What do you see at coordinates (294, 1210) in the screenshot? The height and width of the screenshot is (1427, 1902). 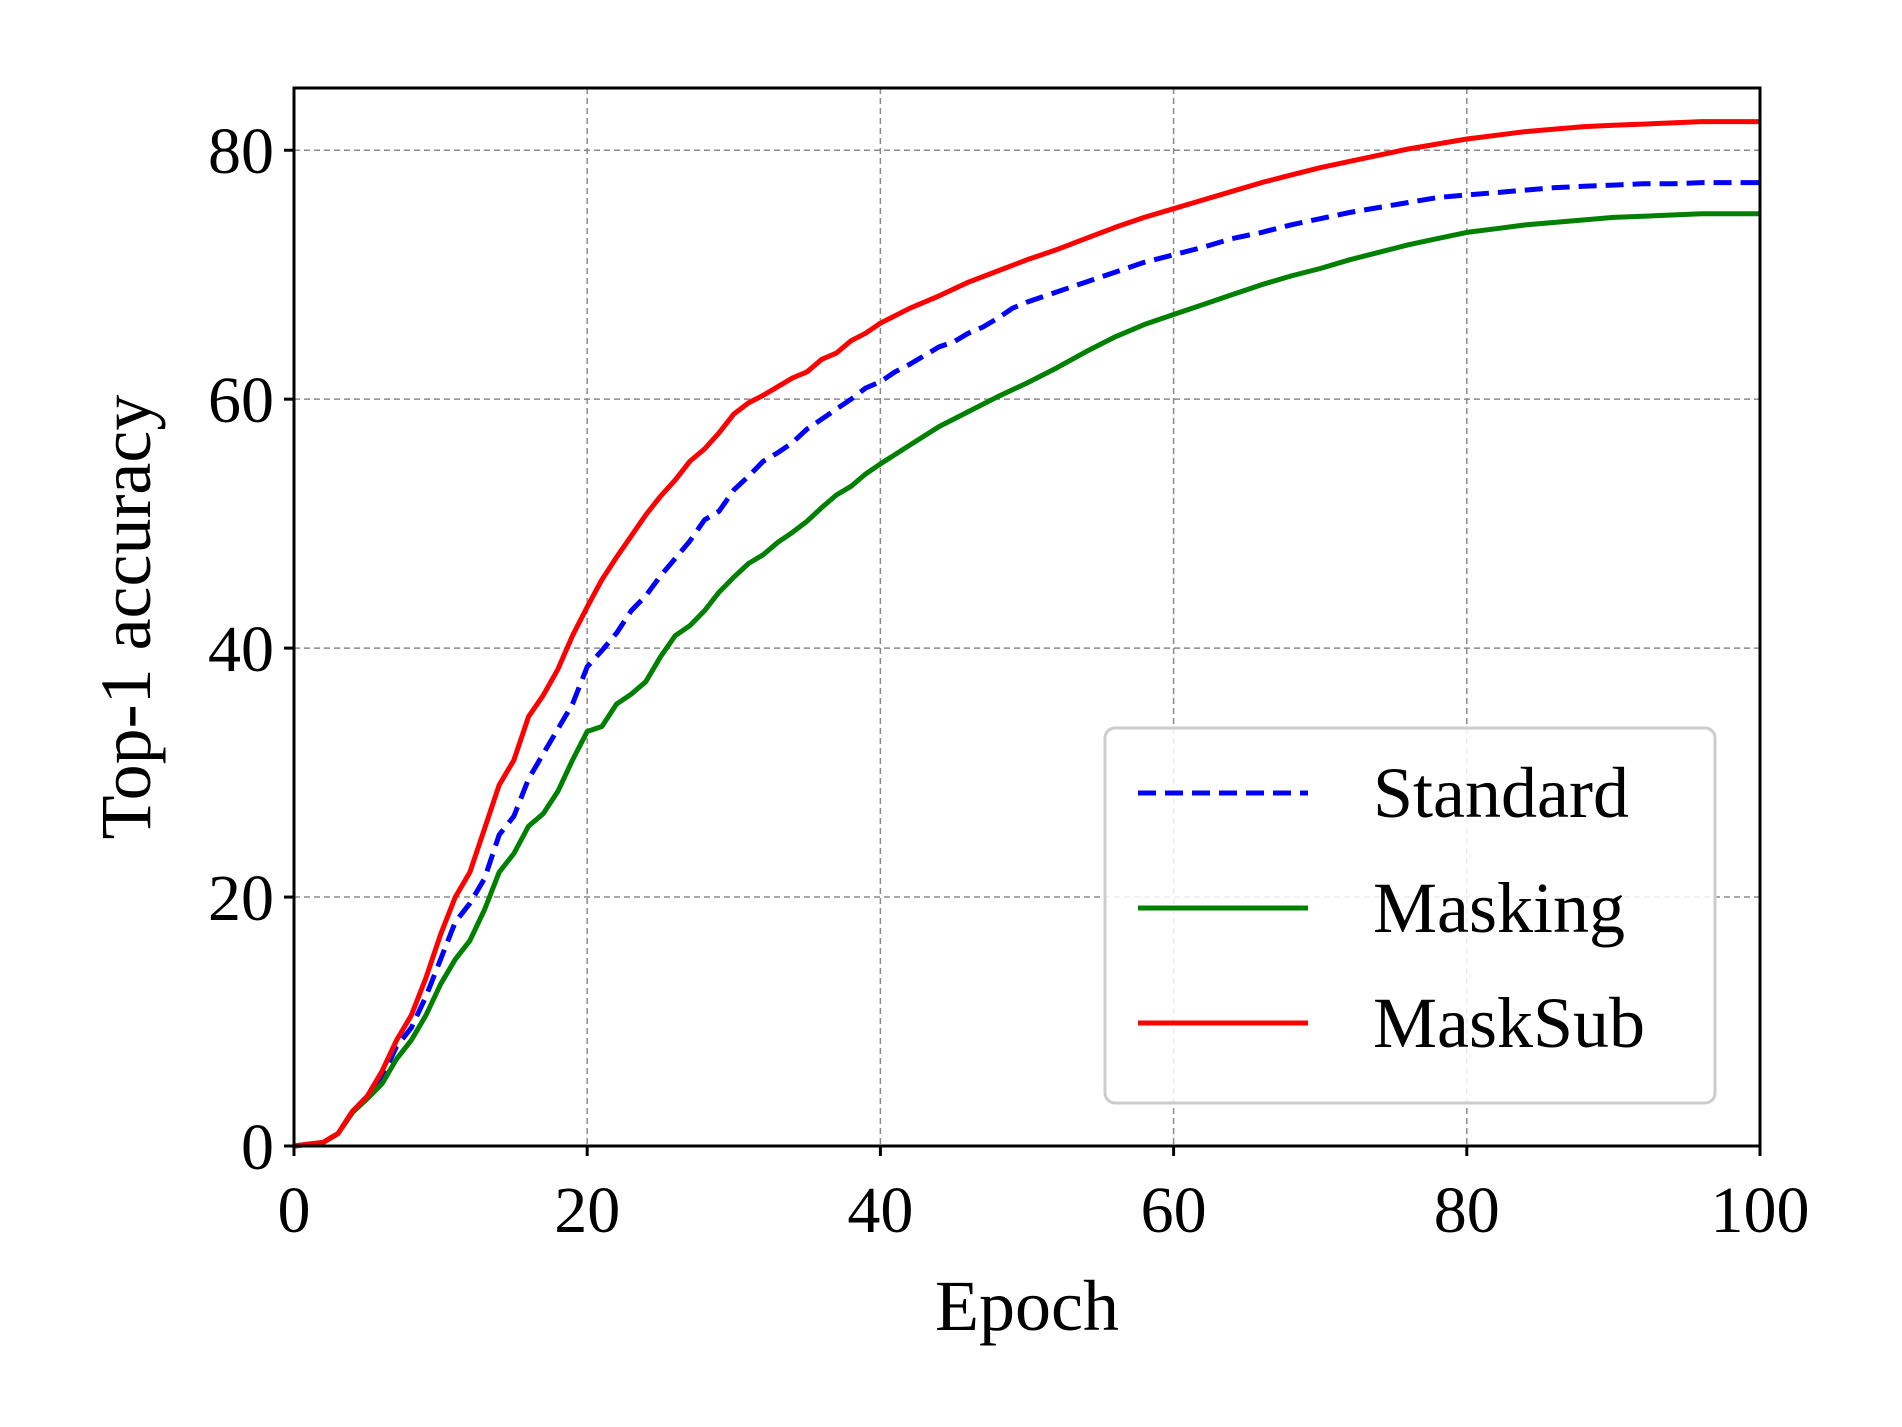 I see `x-tick-label: 0` at bounding box center [294, 1210].